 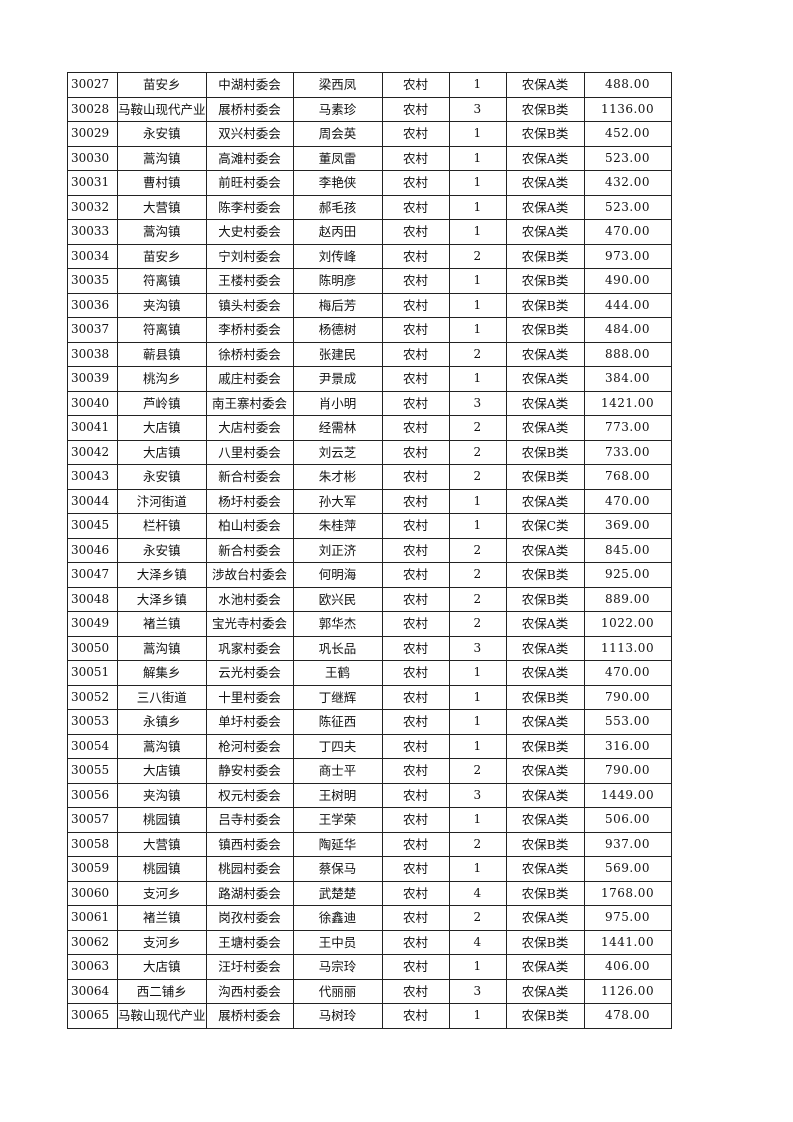 What do you see at coordinates (249, 428) in the screenshot?
I see `cell-village-committee: 大店村委会` at bounding box center [249, 428].